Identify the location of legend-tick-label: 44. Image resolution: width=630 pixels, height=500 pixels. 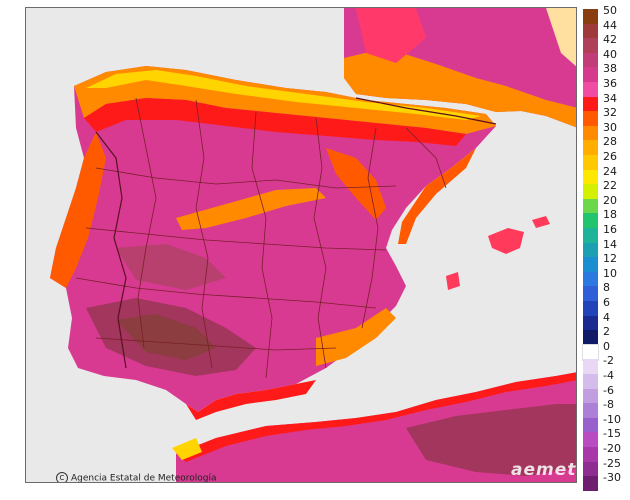
(610, 25).